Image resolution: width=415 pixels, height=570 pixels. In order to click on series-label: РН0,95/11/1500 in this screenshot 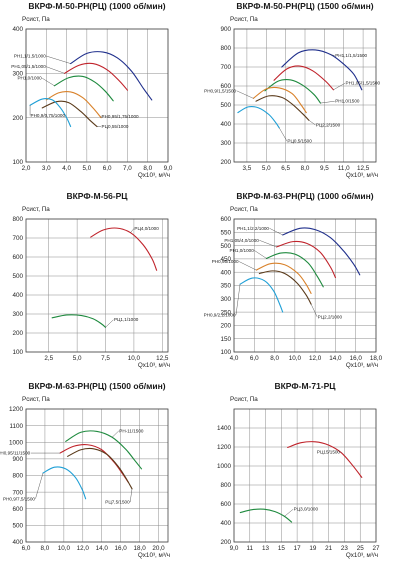, I will do `click(15, 453)`.